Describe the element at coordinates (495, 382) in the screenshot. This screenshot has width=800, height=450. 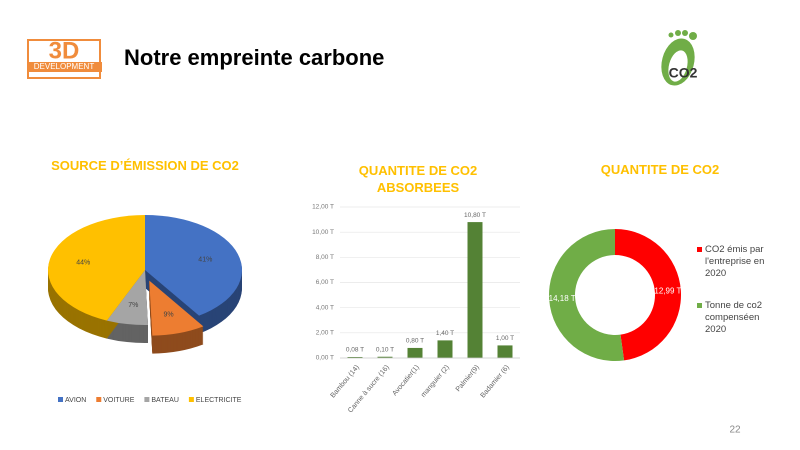
I see `x-tick-label: Badamier (6)` at that location.